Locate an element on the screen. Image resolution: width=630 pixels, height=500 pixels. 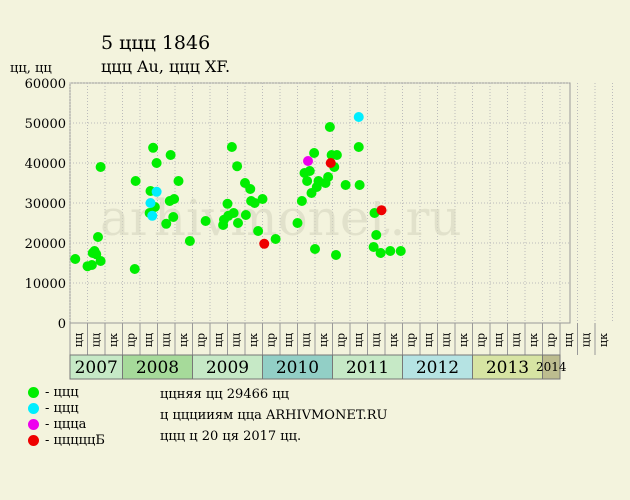
y-tick-label: 0 is located at coordinates (62, 324).